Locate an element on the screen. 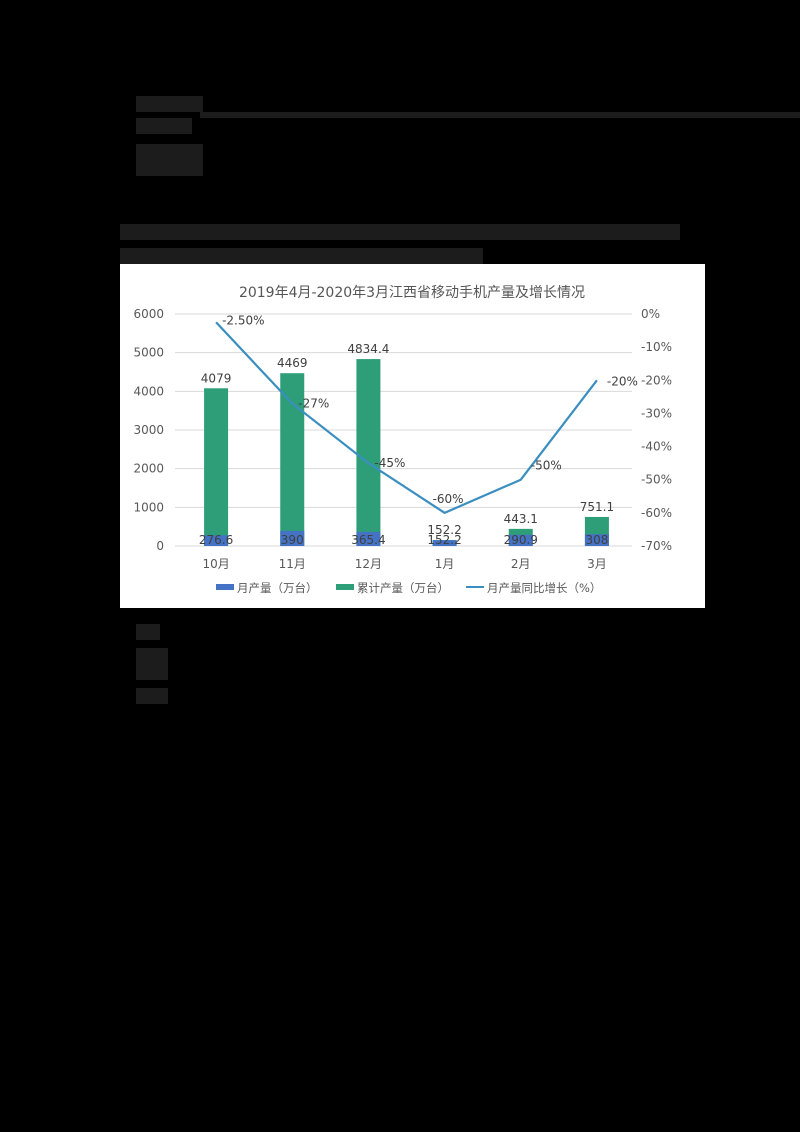 The height and width of the screenshot is (1132, 800). growth-label: -45% is located at coordinates (389, 463).